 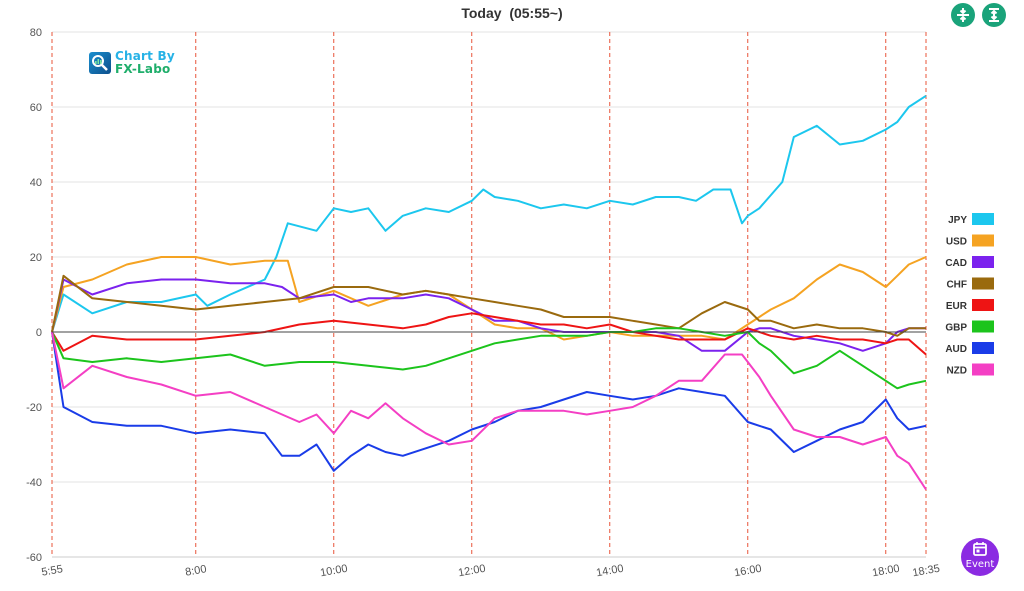 What do you see at coordinates (956, 263) in the screenshot?
I see `legend-label: CAD` at bounding box center [956, 263].